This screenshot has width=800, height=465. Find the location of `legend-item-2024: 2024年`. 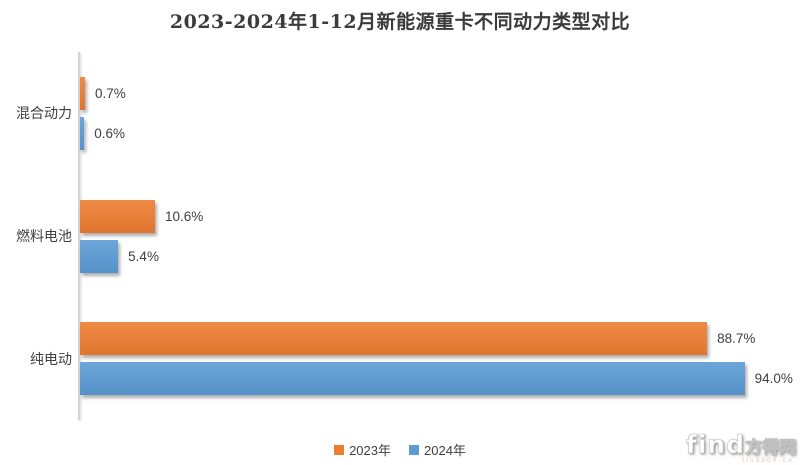

legend-item-2024: 2024年 is located at coordinates (437, 449).